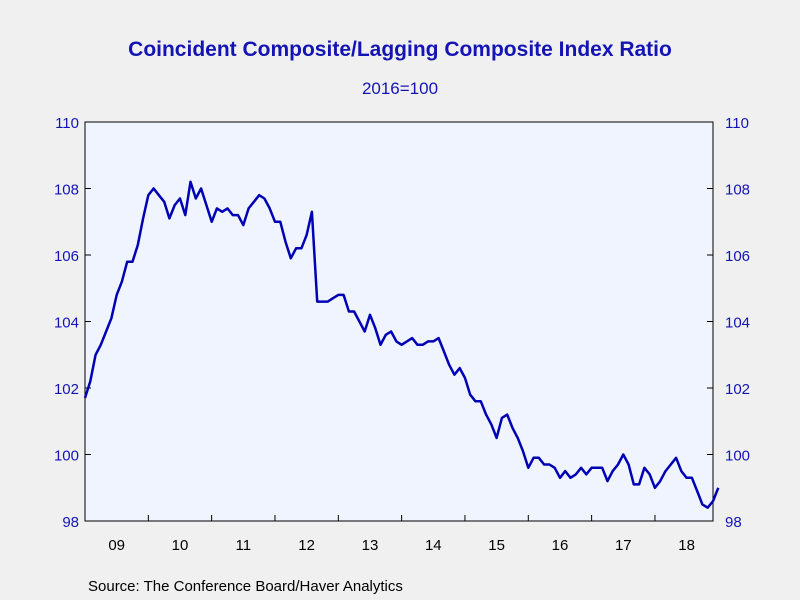 The image size is (800, 600). I want to click on chart-subtitle: 2016=100, so click(400, 88).